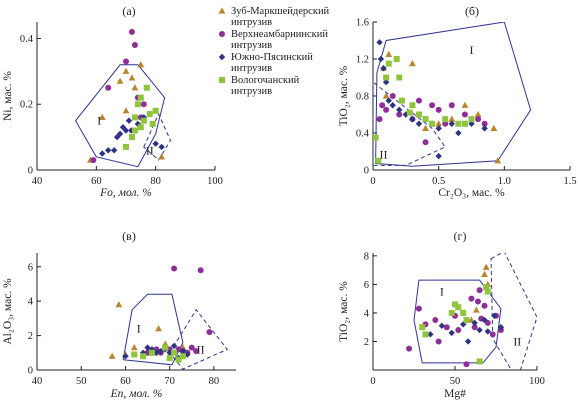  Describe the element at coordinates (344, 311) in the screenshot. I see `y-axis-label: TiO₂, мас. %` at that location.